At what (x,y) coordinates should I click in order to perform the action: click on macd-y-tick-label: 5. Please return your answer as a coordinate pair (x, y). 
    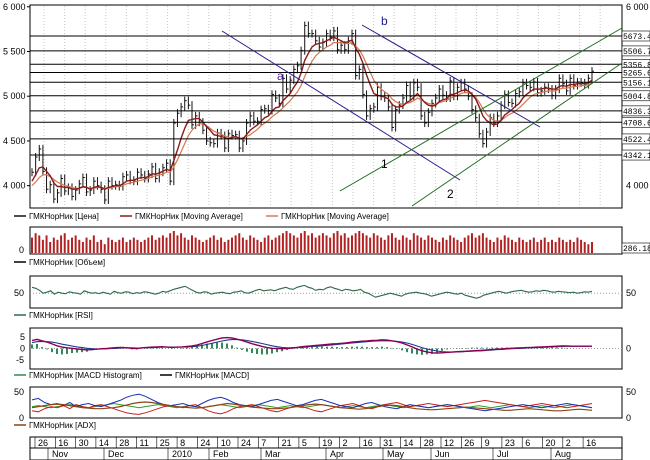
    Looking at the image, I should click on (22, 337).